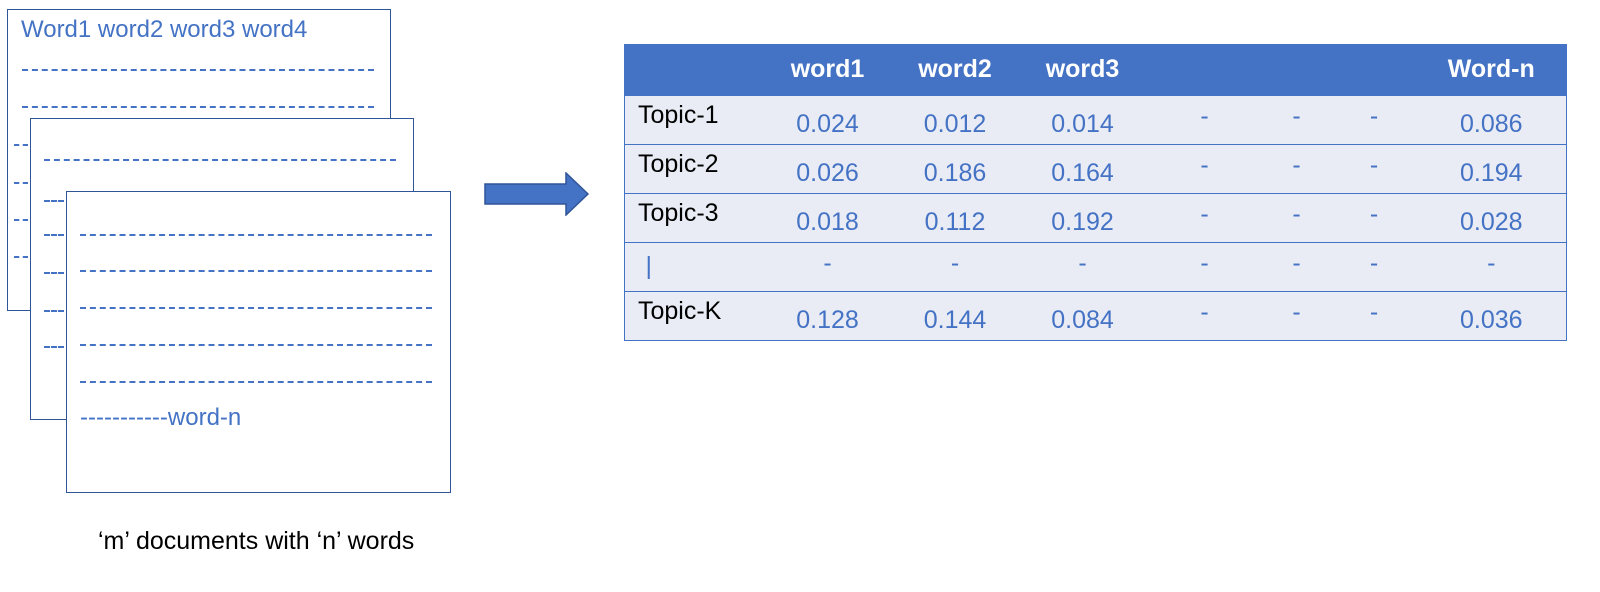  I want to click on document-last-line: -----------word-n, so click(161, 417).